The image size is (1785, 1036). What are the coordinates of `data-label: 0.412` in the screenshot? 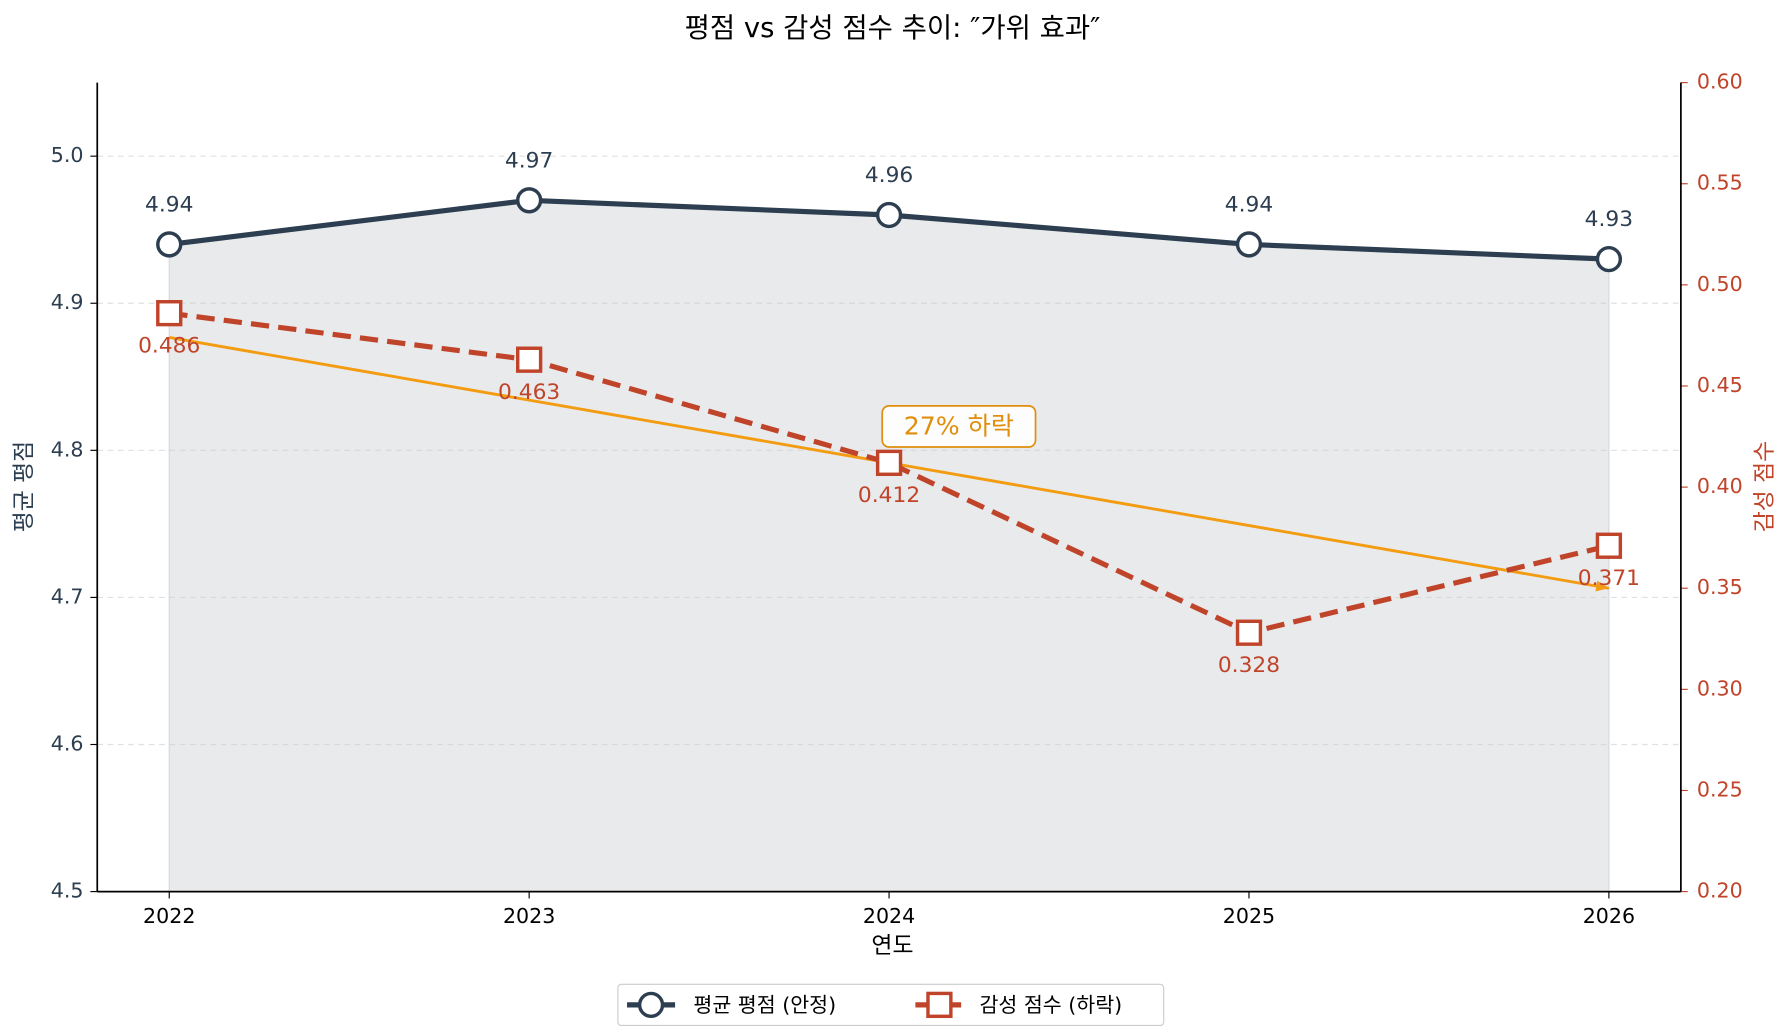 It's located at (889, 495).